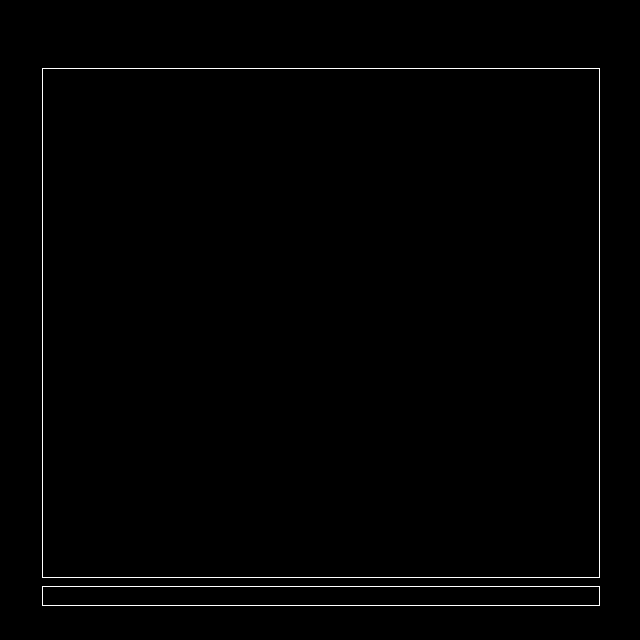  What do you see at coordinates (321, 596) in the screenshot?
I see `colorbar` at bounding box center [321, 596].